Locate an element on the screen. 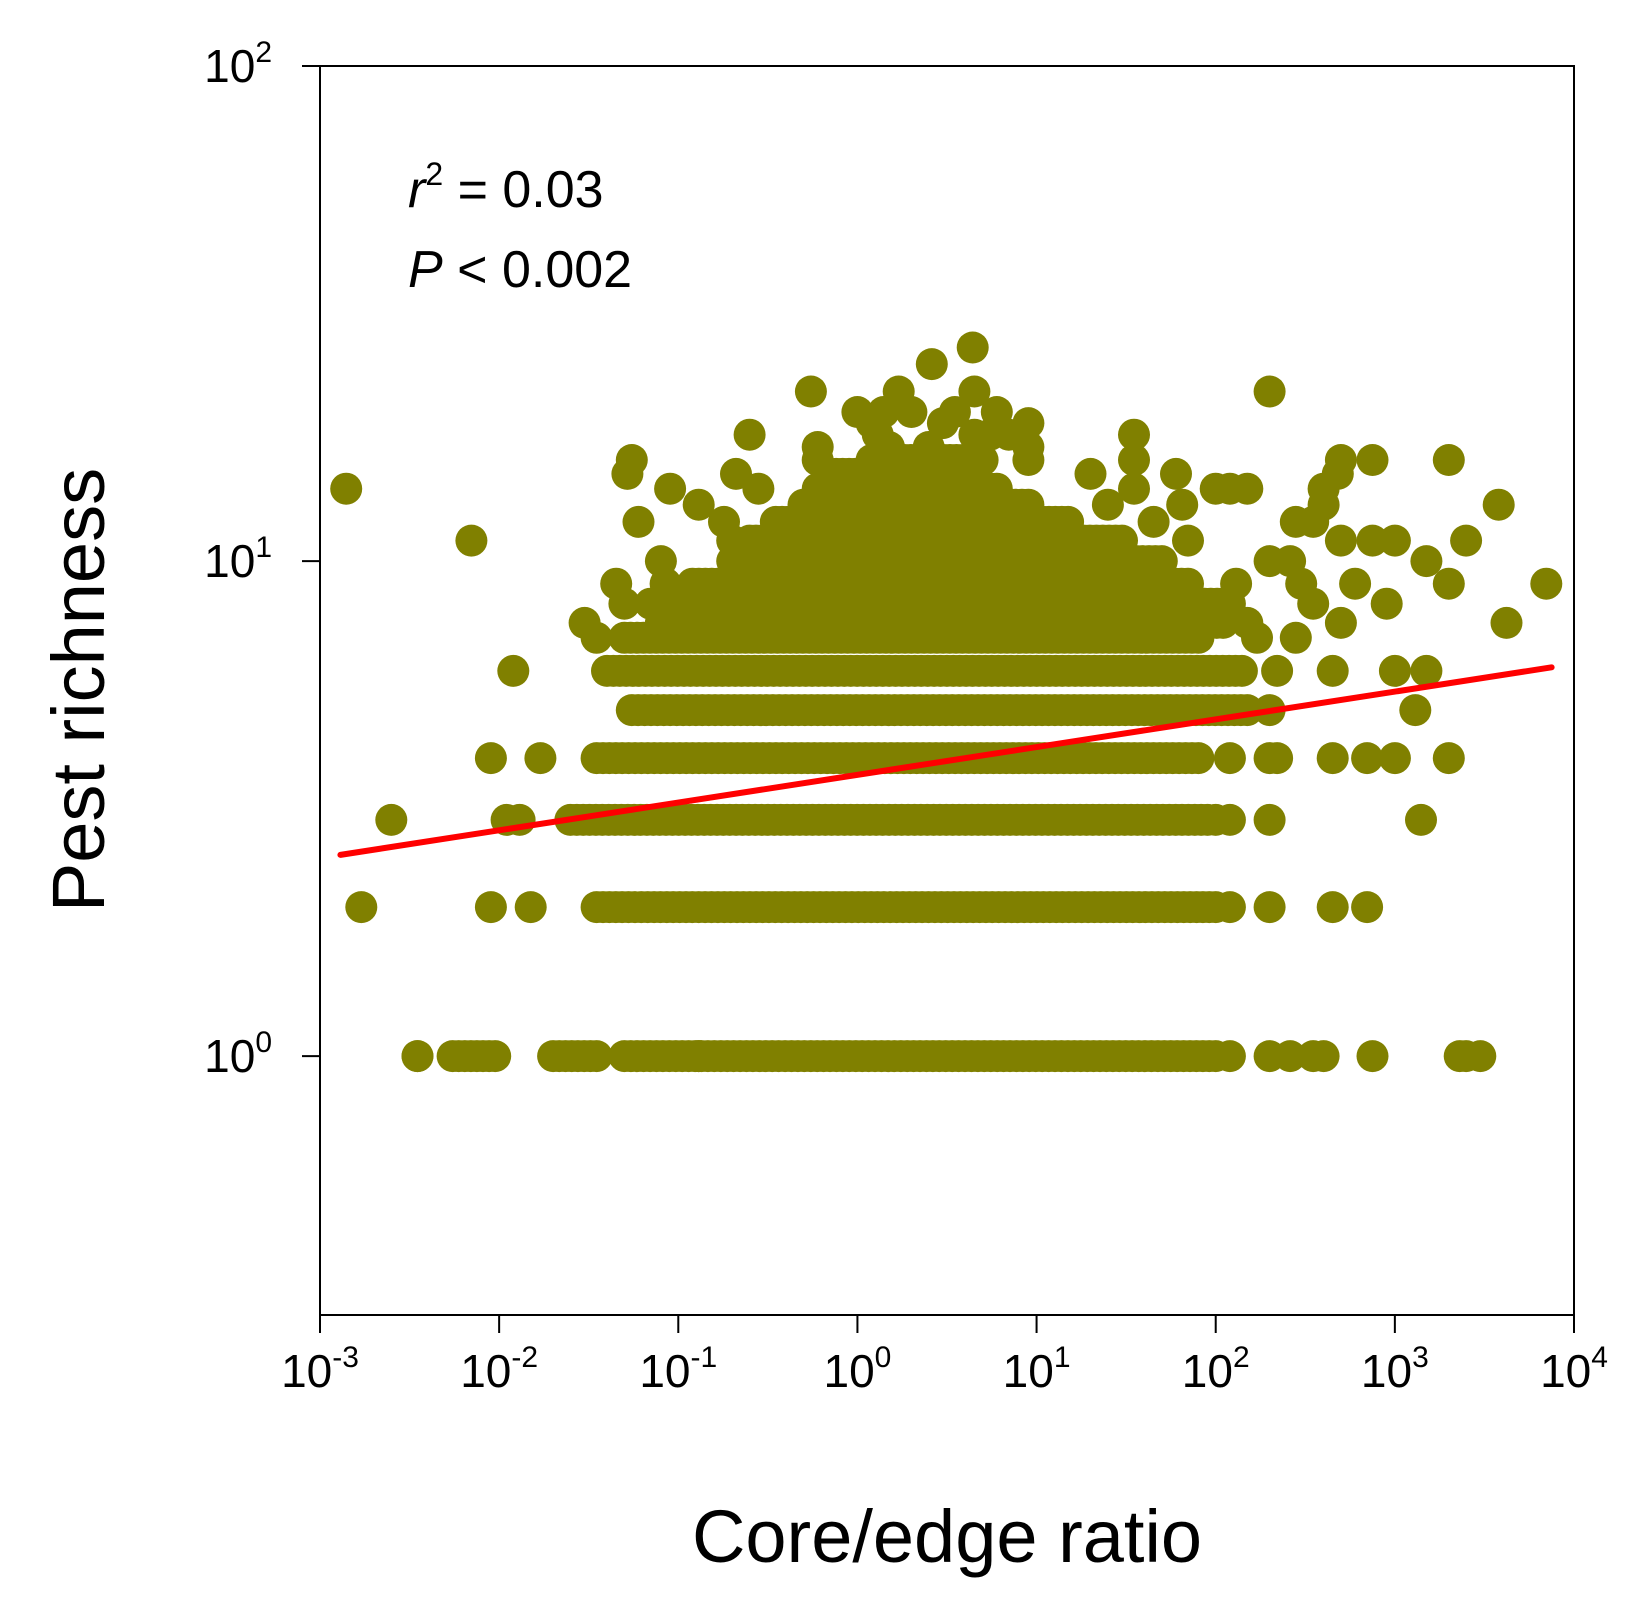 The height and width of the screenshot is (1611, 1641). y-tick-label: 10² is located at coordinates (238, 64).